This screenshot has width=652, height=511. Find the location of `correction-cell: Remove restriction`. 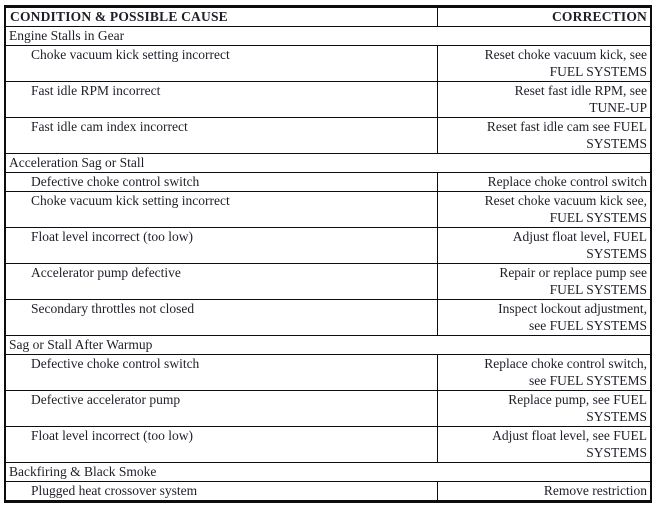

correction-cell: Remove restriction is located at coordinates (544, 491).